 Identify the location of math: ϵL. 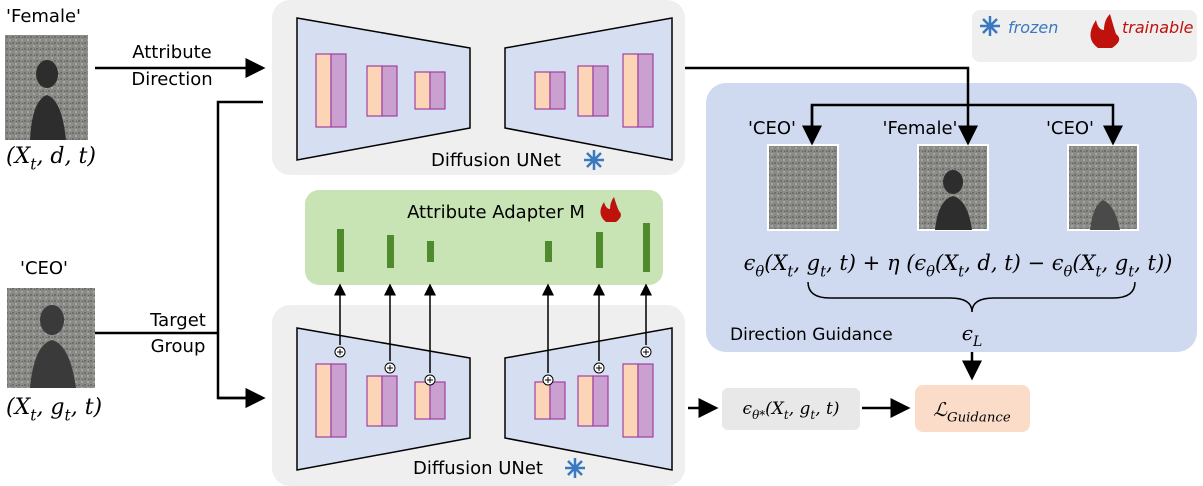
(972, 335).